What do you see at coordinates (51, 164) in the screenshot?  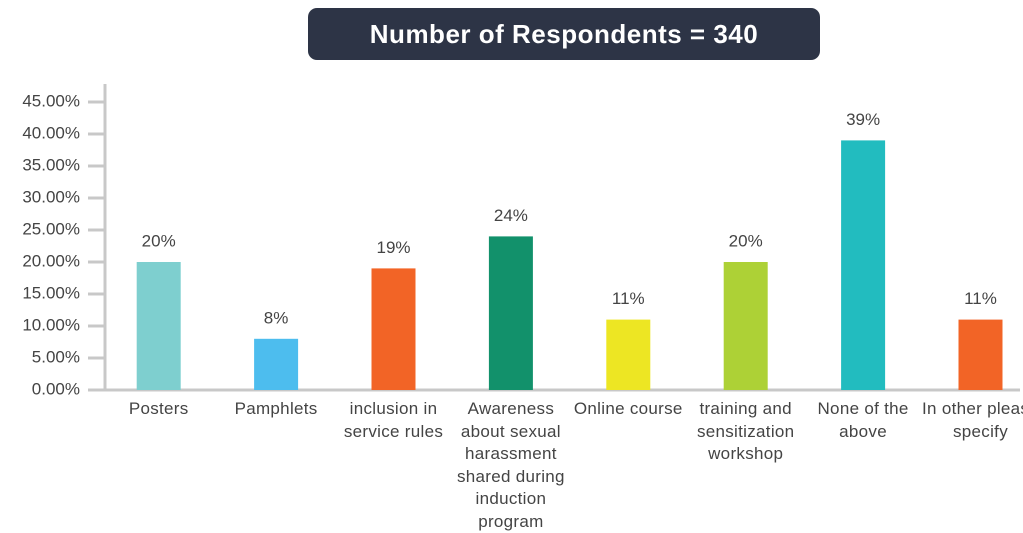 I see `y-tick-label: 35.00%` at bounding box center [51, 164].